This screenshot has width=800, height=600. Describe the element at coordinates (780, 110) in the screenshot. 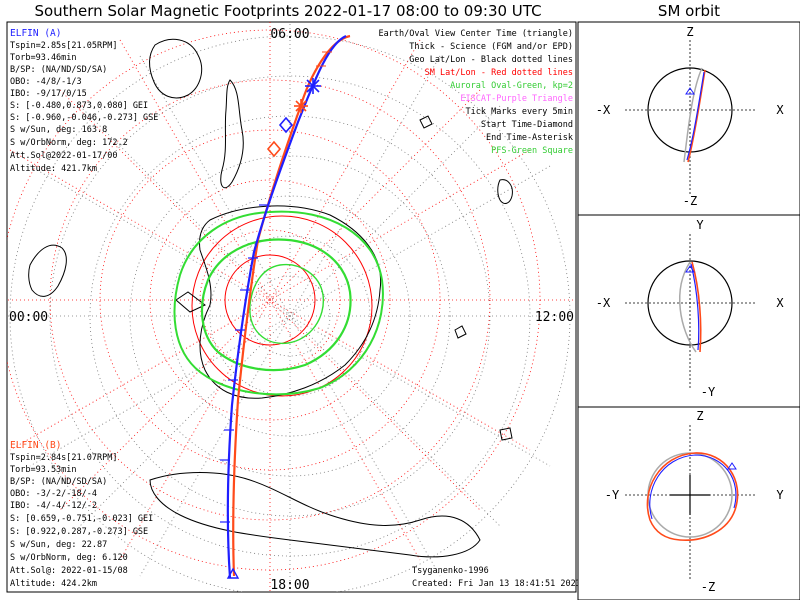

I see `sm-panel-xz-right: X` at that location.